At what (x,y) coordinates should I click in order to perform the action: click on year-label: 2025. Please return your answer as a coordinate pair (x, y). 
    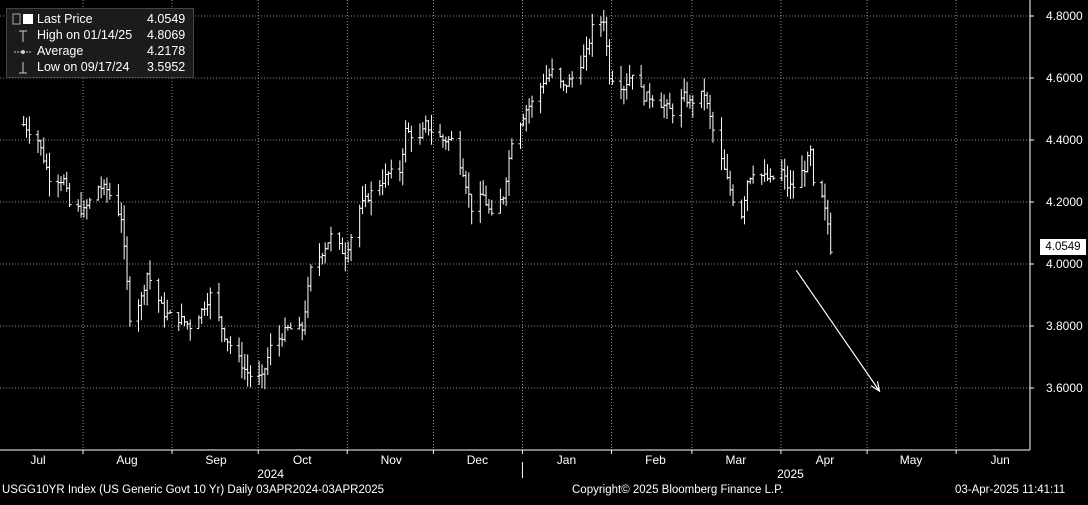
    Looking at the image, I should click on (790, 474).